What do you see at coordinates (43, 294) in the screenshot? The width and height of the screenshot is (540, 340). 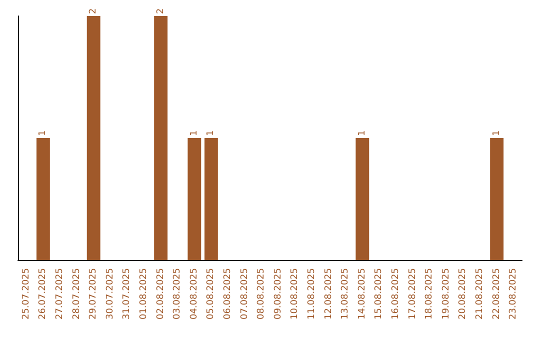 I see `x-tick-label: 26.07.2025` at bounding box center [43, 294].